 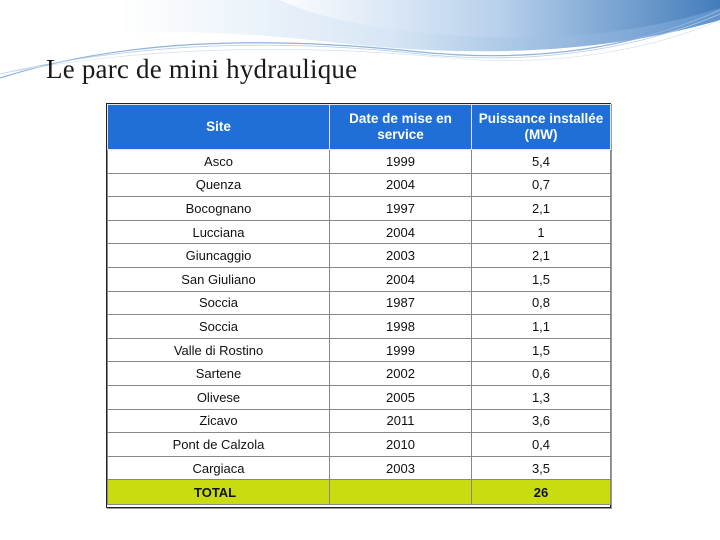 I want to click on slide-title: Le parc de mini hydraulique, so click(x=202, y=69).